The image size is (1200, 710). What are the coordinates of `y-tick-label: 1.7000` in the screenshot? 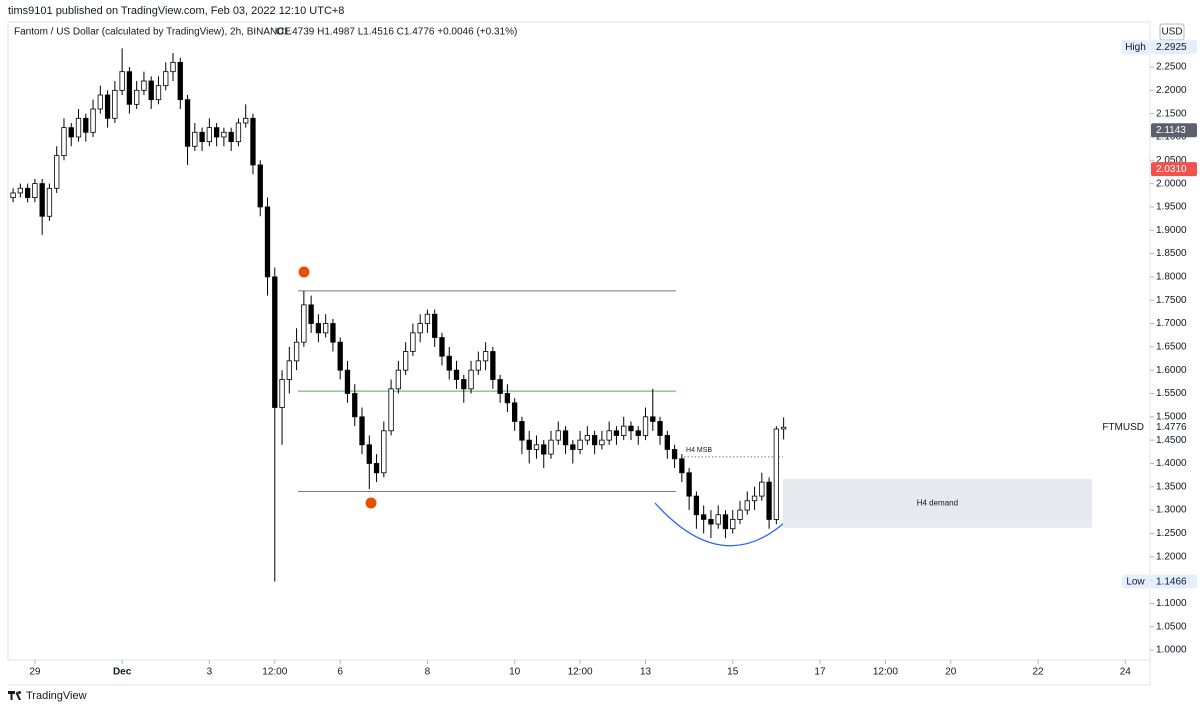 It's located at (1171, 323).